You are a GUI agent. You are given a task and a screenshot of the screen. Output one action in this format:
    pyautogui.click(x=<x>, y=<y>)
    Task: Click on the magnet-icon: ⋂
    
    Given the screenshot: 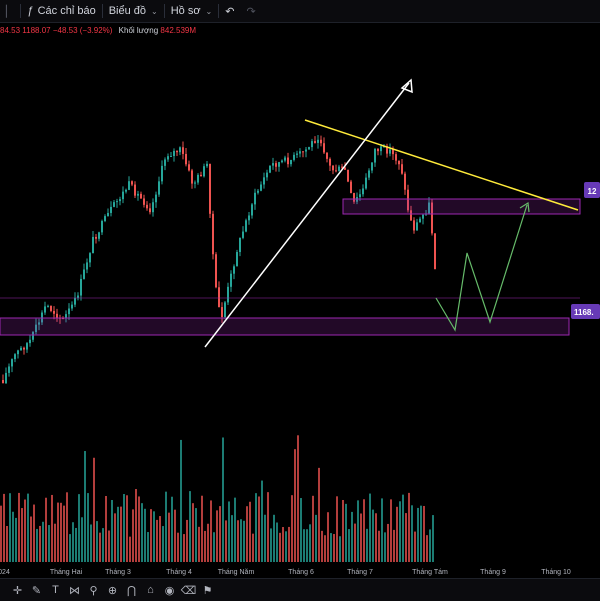 What is the action you would take?
    pyautogui.click(x=131, y=590)
    